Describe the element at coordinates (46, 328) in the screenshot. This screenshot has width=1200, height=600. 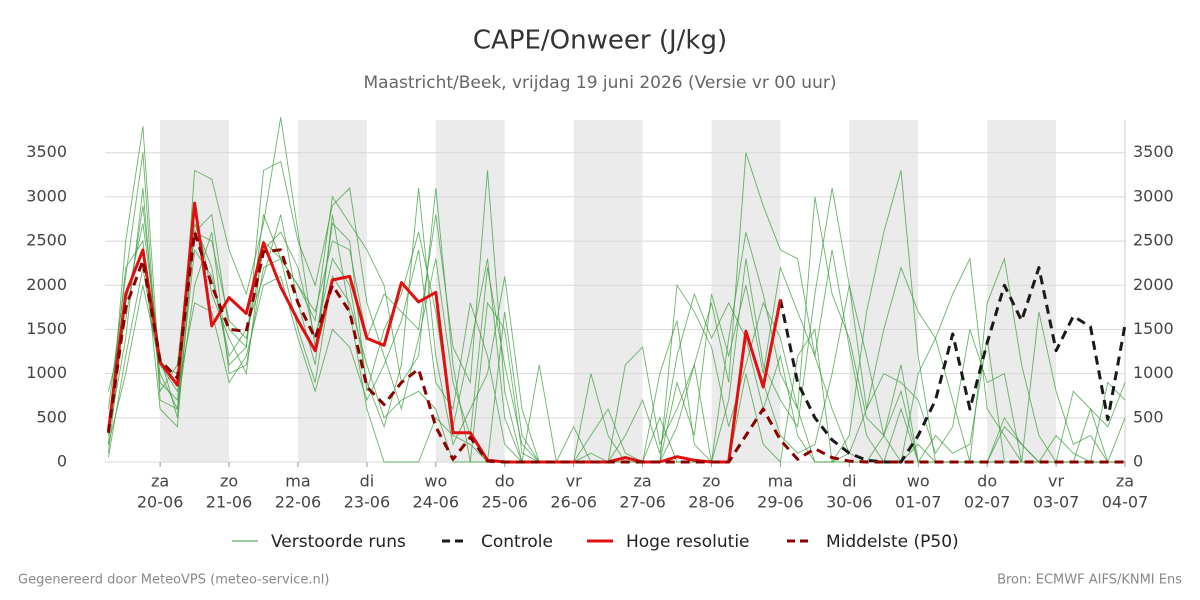
I see `y-tick-label: 1500` at that location.